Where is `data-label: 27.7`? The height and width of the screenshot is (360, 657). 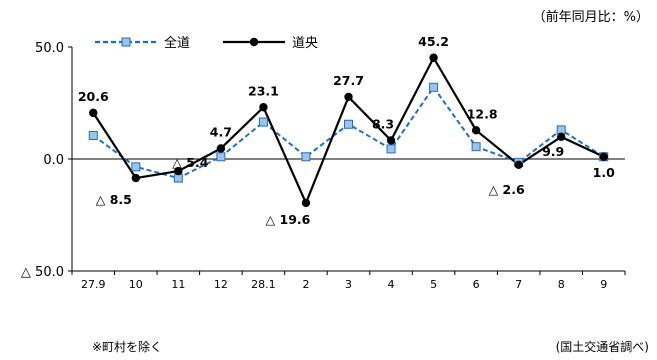
data-label: 27.7 is located at coordinates (348, 80).